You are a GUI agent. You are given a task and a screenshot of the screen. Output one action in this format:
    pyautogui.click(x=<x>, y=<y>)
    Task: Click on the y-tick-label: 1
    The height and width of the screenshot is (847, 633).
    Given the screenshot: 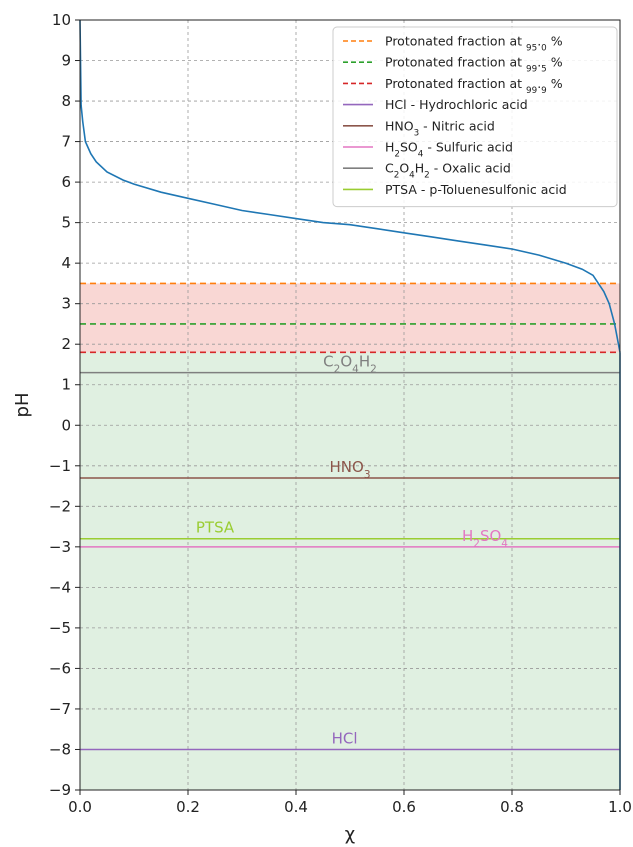 What is the action you would take?
    pyautogui.click(x=66, y=385)
    